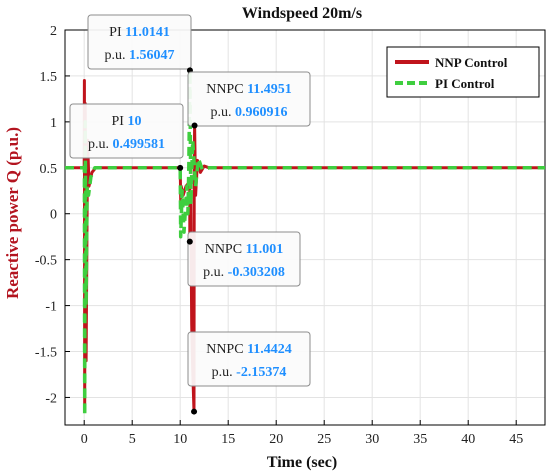  Describe the element at coordinates (372, 439) in the screenshot. I see `x-tick-label: 30` at that location.